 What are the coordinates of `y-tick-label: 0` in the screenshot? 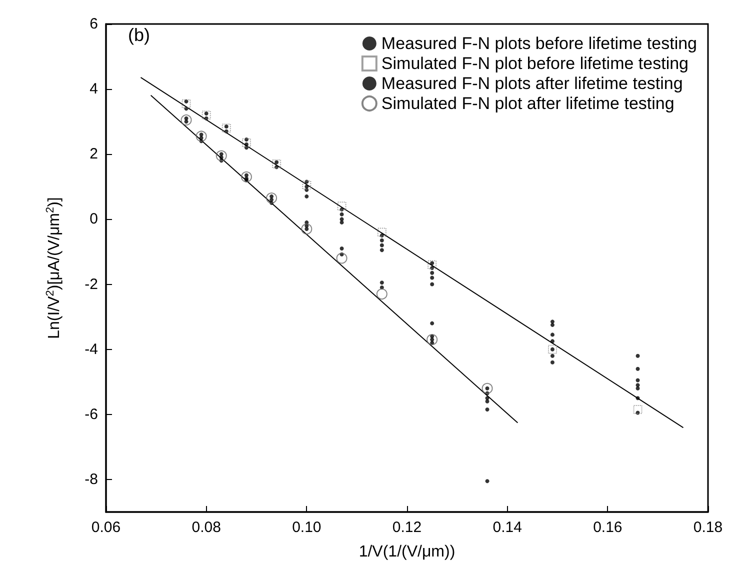 It's located at (94, 219).